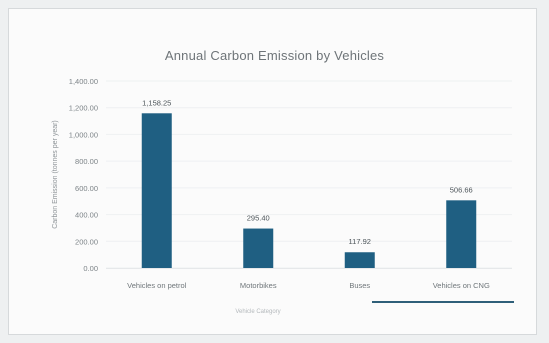  Describe the element at coordinates (86, 188) in the screenshot. I see `y-tick-label: 600.00` at that location.